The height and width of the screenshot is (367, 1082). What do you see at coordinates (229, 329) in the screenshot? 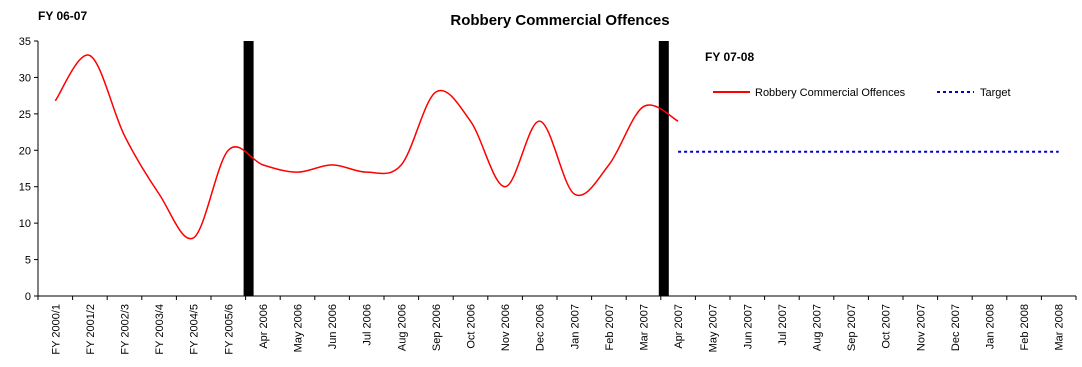
I see `x-tick-label: FY 2005/6` at bounding box center [229, 329].